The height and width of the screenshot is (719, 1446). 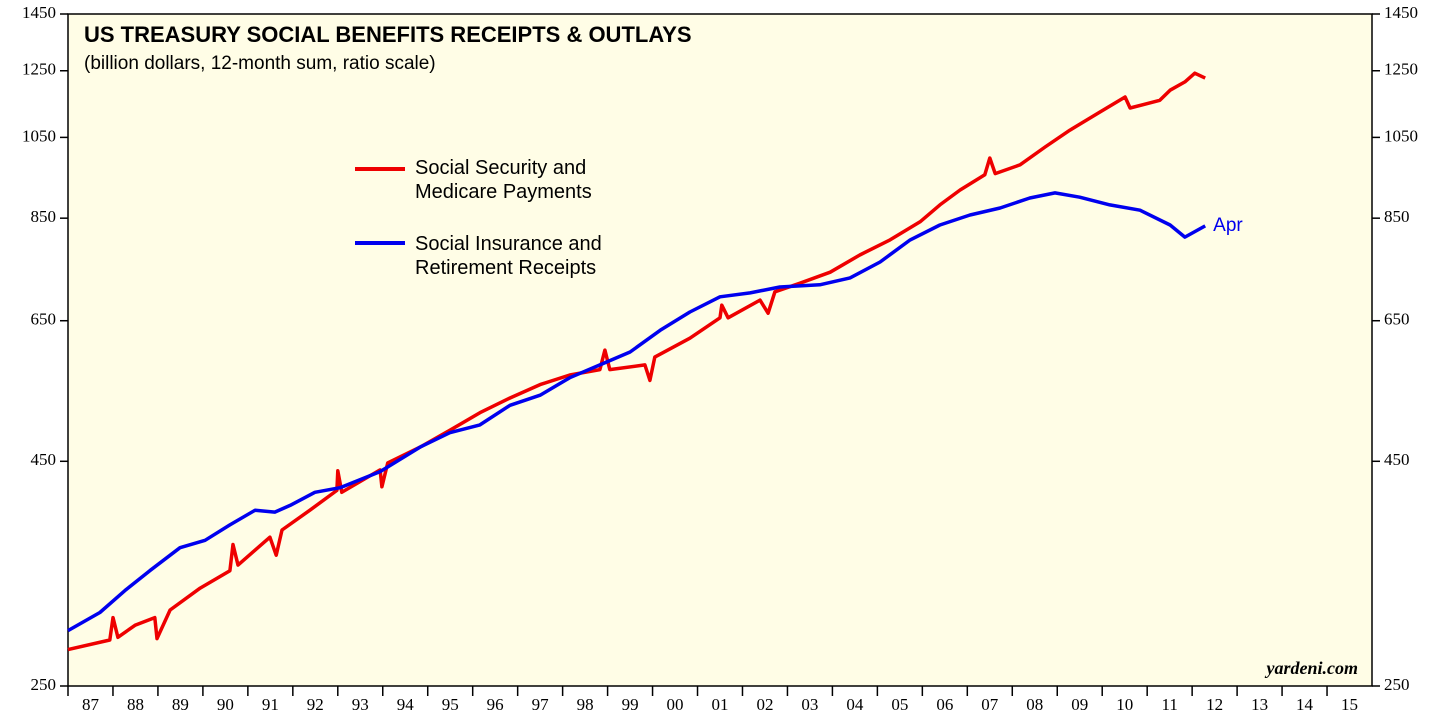 What do you see at coordinates (675, 704) in the screenshot?
I see `x-tick-label: 00` at bounding box center [675, 704].